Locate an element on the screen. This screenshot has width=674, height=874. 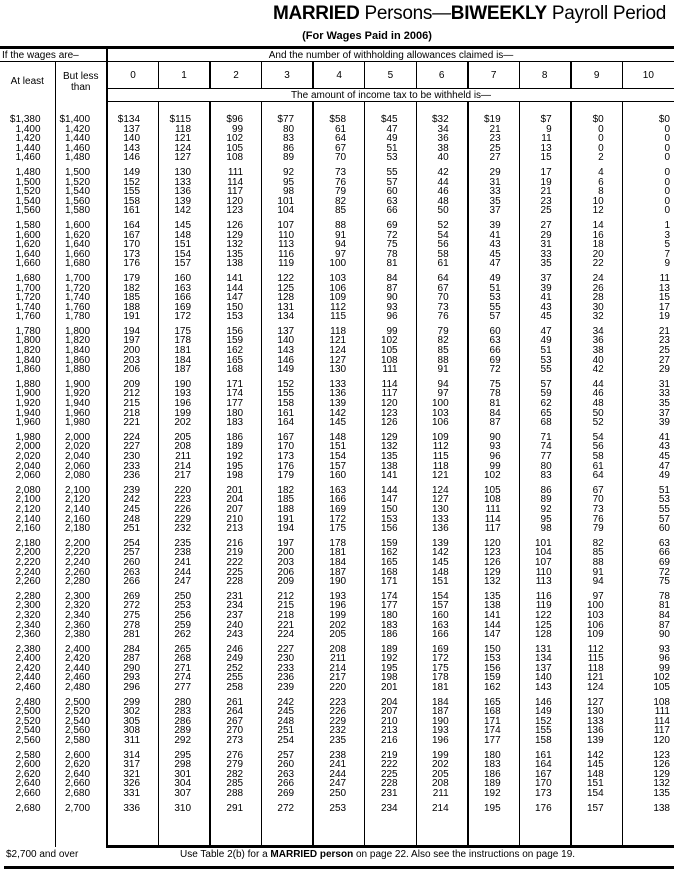
tax-allowance-10: 117 is located at coordinates (647, 731).